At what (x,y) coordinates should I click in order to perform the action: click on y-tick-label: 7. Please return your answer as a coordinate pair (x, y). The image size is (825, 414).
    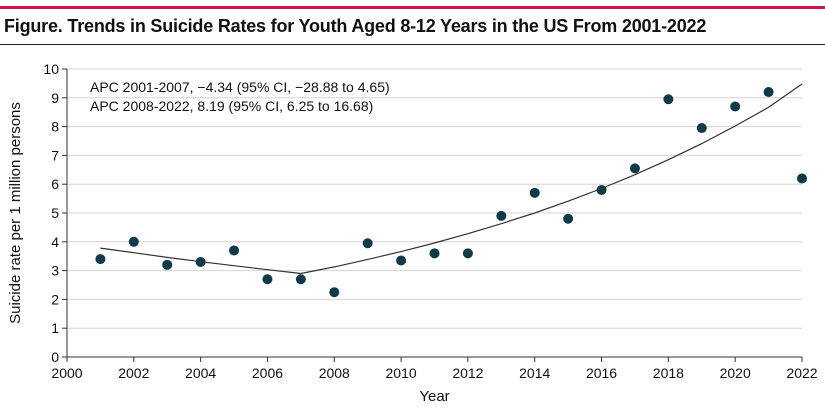
    Looking at the image, I should click on (55, 155).